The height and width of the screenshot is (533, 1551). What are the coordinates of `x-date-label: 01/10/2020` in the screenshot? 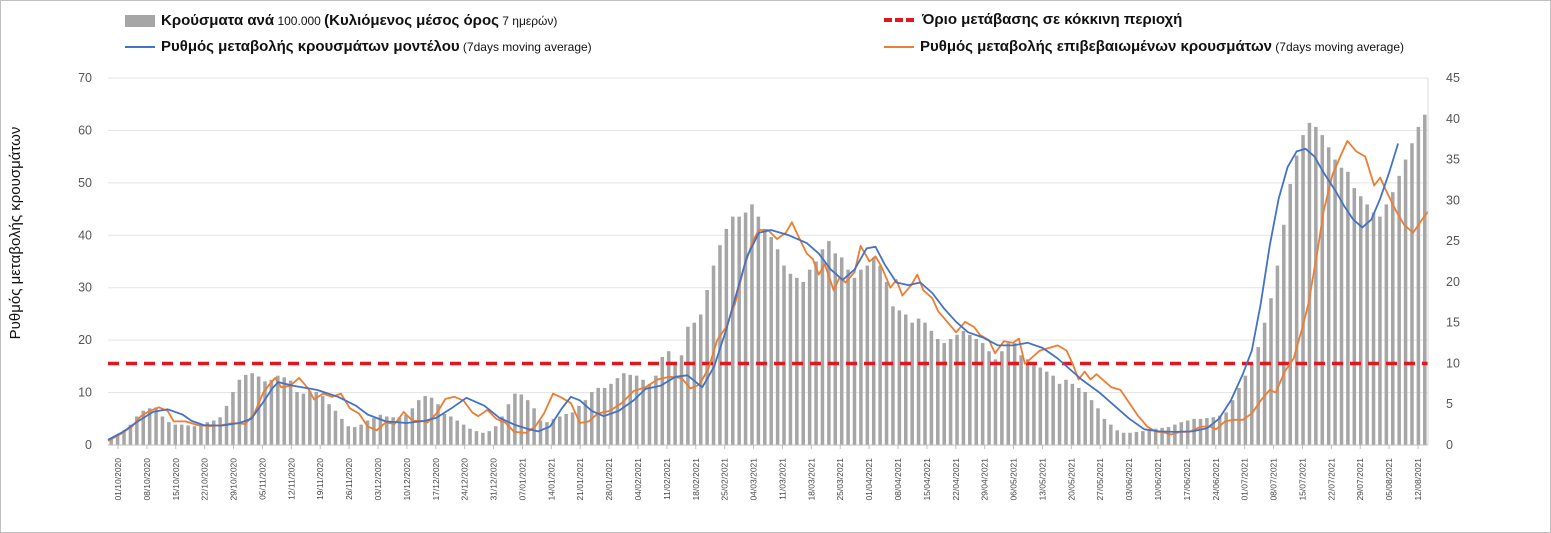 It's located at (118, 479).